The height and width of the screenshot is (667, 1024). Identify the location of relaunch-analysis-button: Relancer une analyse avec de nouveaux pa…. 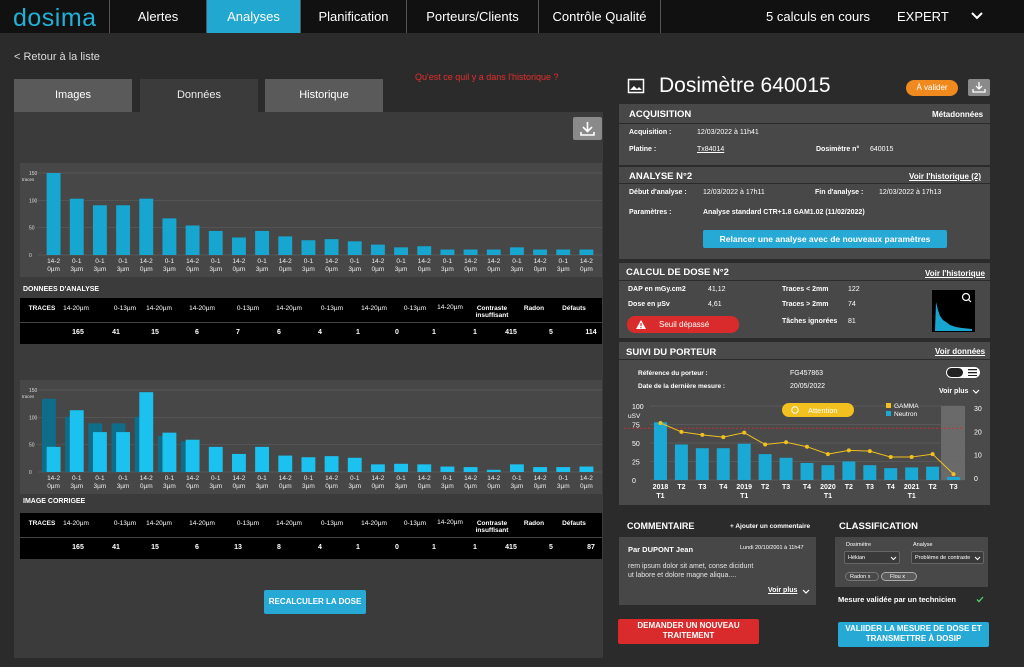
(825, 239).